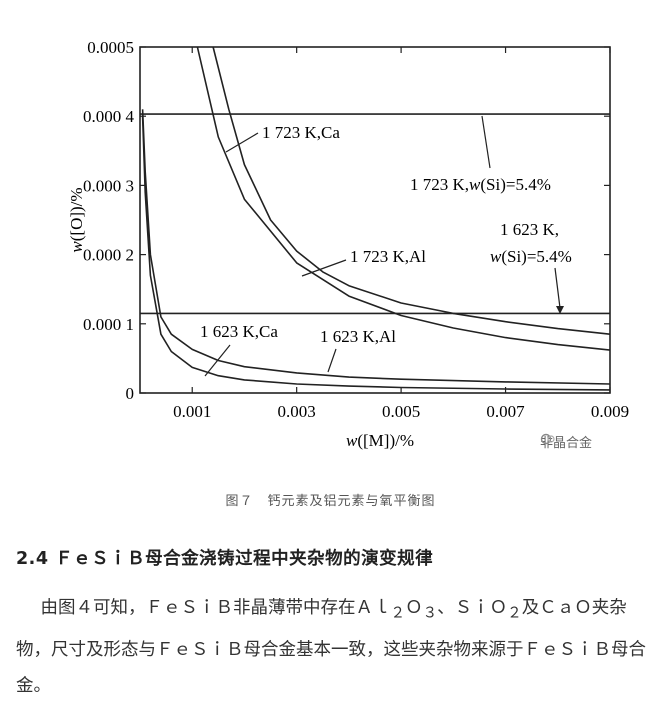 The image size is (661, 704). I want to click on y-axis-label: w([O])/%, so click(76, 219).